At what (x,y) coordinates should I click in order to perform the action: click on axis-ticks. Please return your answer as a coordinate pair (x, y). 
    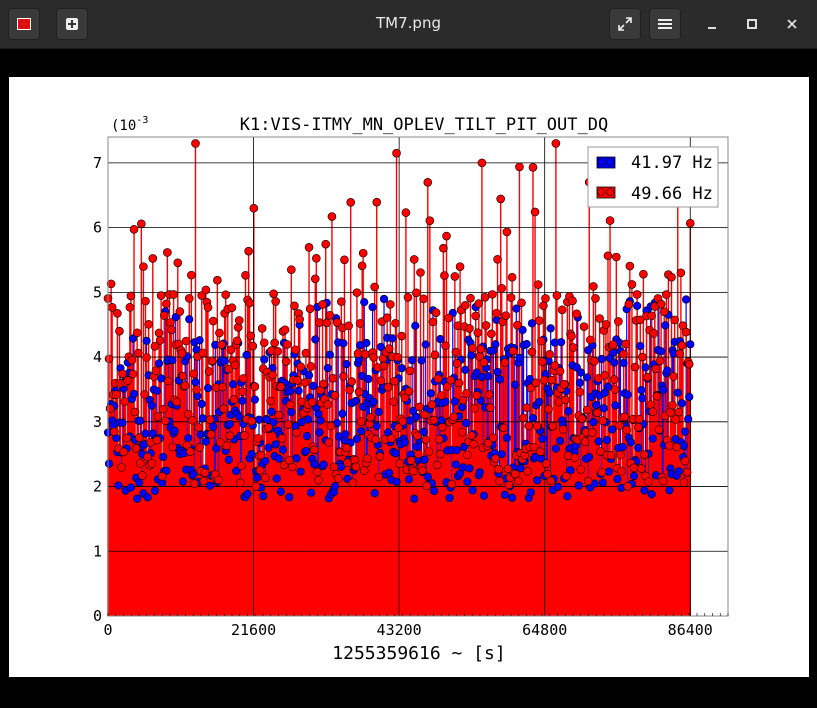
    Looking at the image, I should click on (418, 614).